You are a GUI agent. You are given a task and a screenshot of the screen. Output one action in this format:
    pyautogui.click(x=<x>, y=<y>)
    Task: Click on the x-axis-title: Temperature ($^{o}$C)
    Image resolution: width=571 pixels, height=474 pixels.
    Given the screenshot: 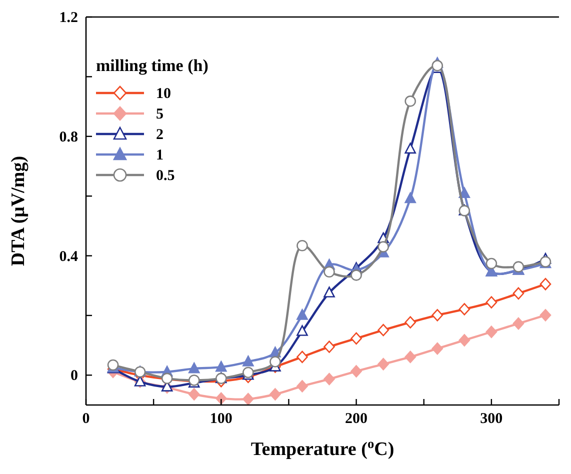 What is the action you would take?
    pyautogui.click(x=322, y=448)
    